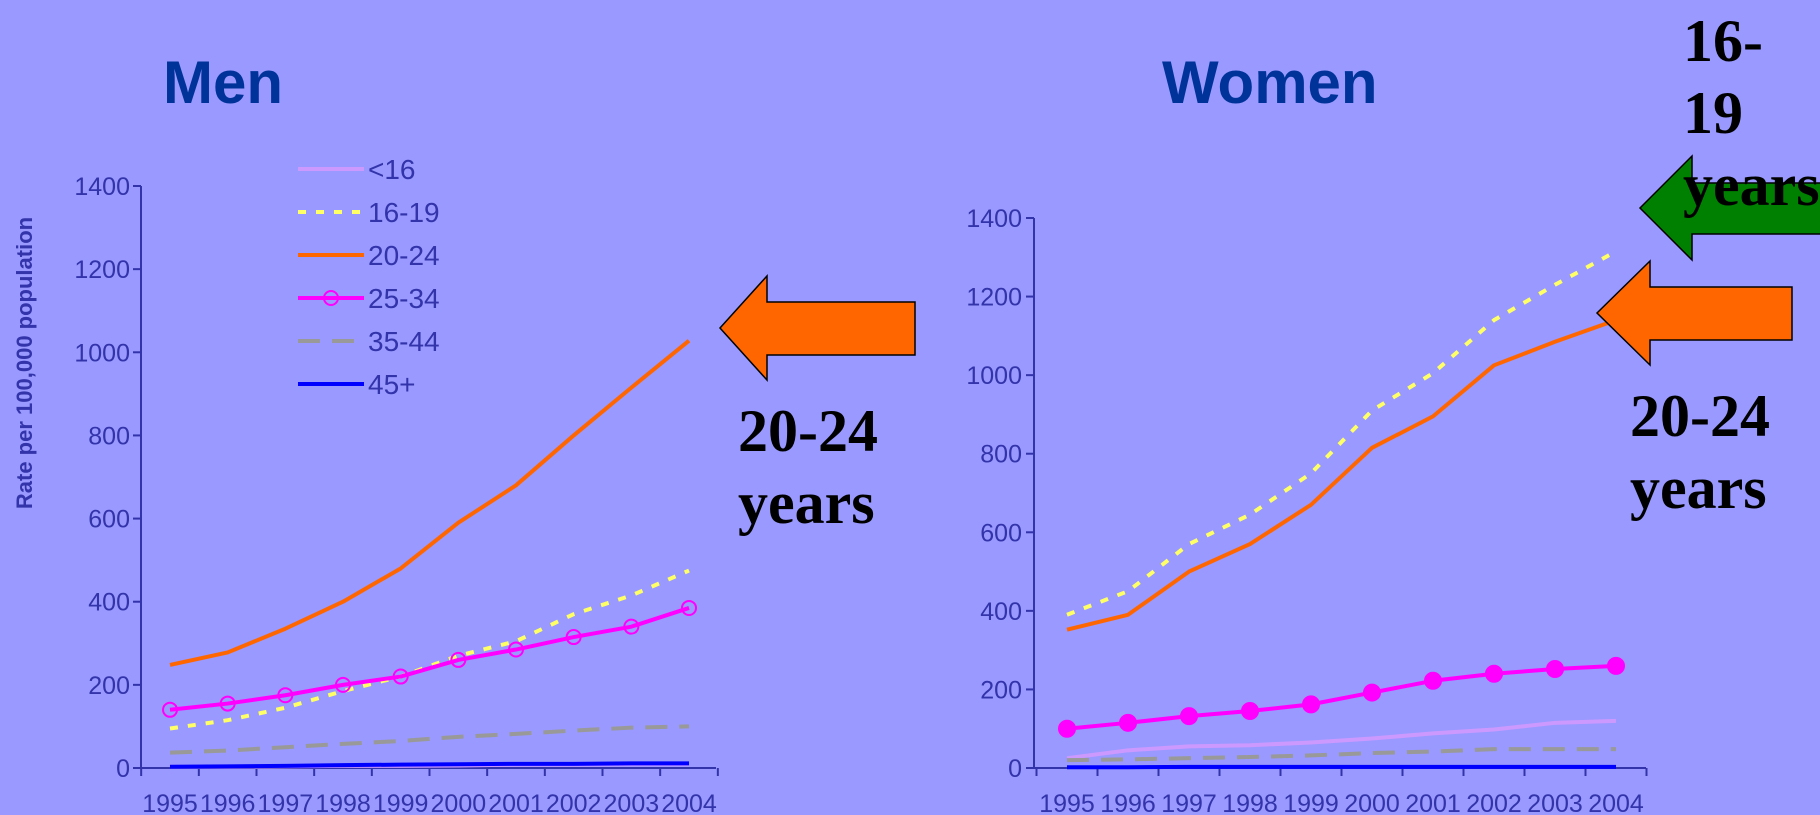 The height and width of the screenshot is (815, 1820). I want to click on women-callout-20-24-line2: years, so click(1698, 488).